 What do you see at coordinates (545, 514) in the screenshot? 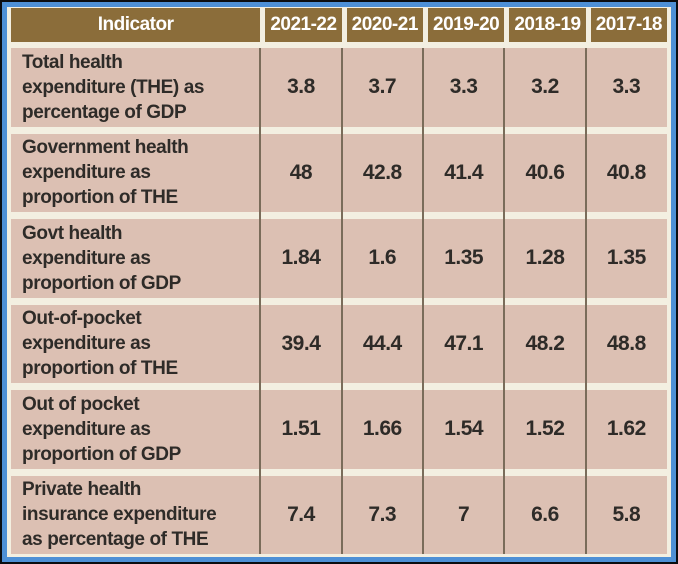
I see `cell-value: 6.6` at bounding box center [545, 514].